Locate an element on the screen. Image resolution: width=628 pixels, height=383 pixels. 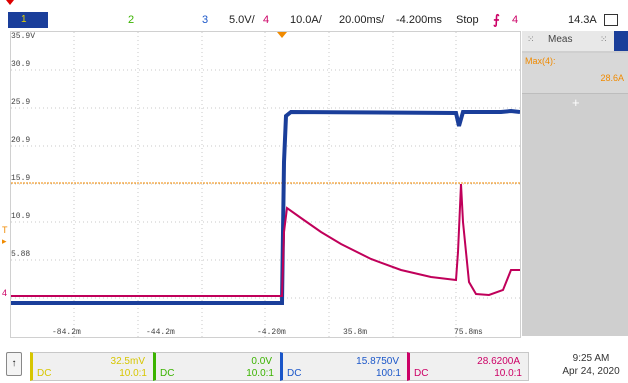
y-label: 35.9V is located at coordinates (23, 36).